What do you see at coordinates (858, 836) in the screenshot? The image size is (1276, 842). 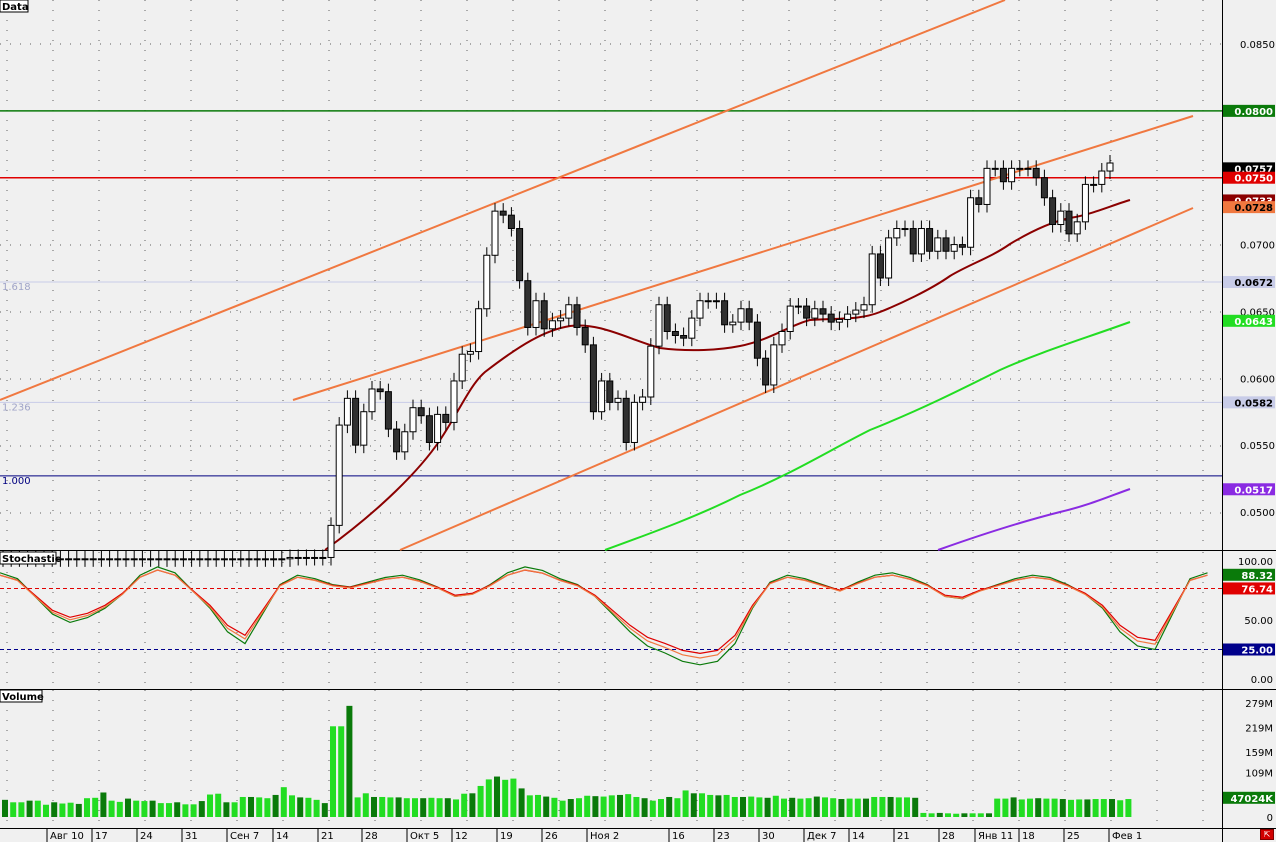 I see `x-axis-label: 14` at bounding box center [858, 836].